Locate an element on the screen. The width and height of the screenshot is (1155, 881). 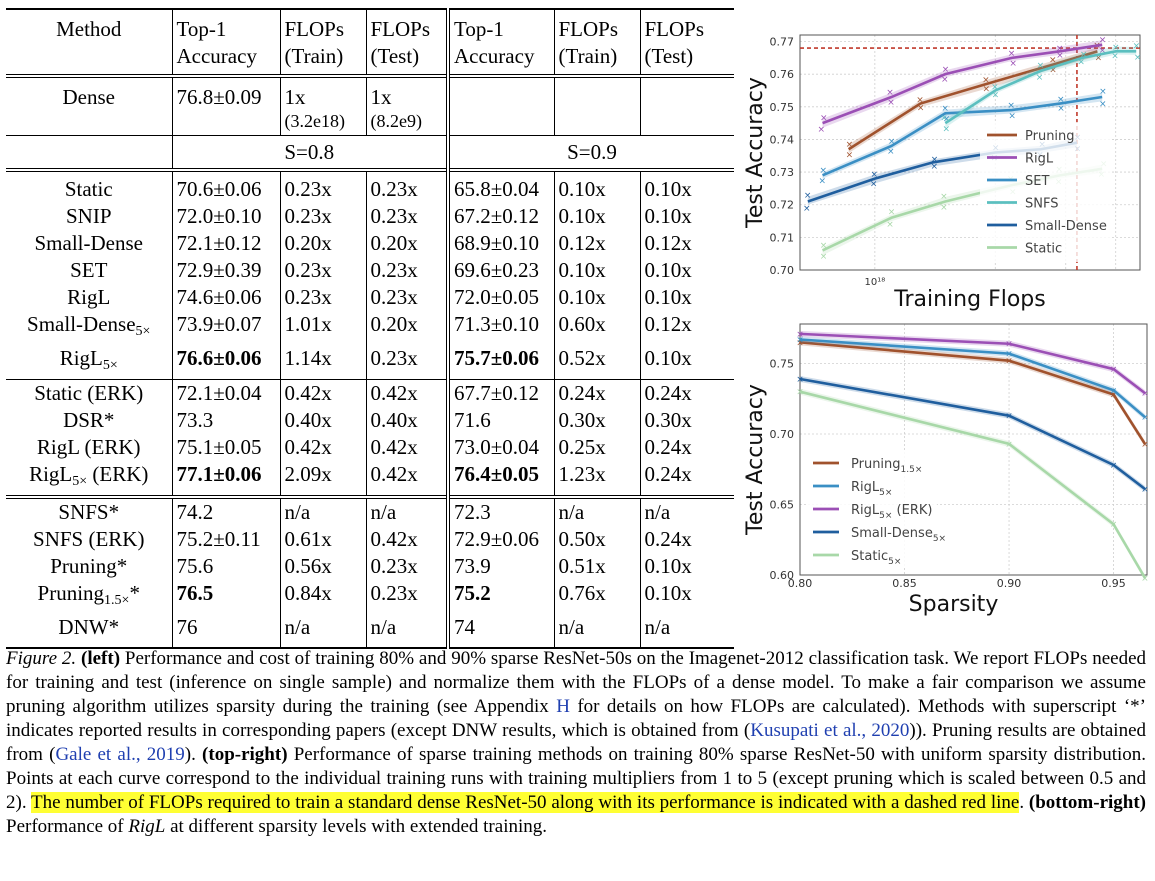
row-static-erk-flops-test-s09: 0.24x is located at coordinates (686, 393).